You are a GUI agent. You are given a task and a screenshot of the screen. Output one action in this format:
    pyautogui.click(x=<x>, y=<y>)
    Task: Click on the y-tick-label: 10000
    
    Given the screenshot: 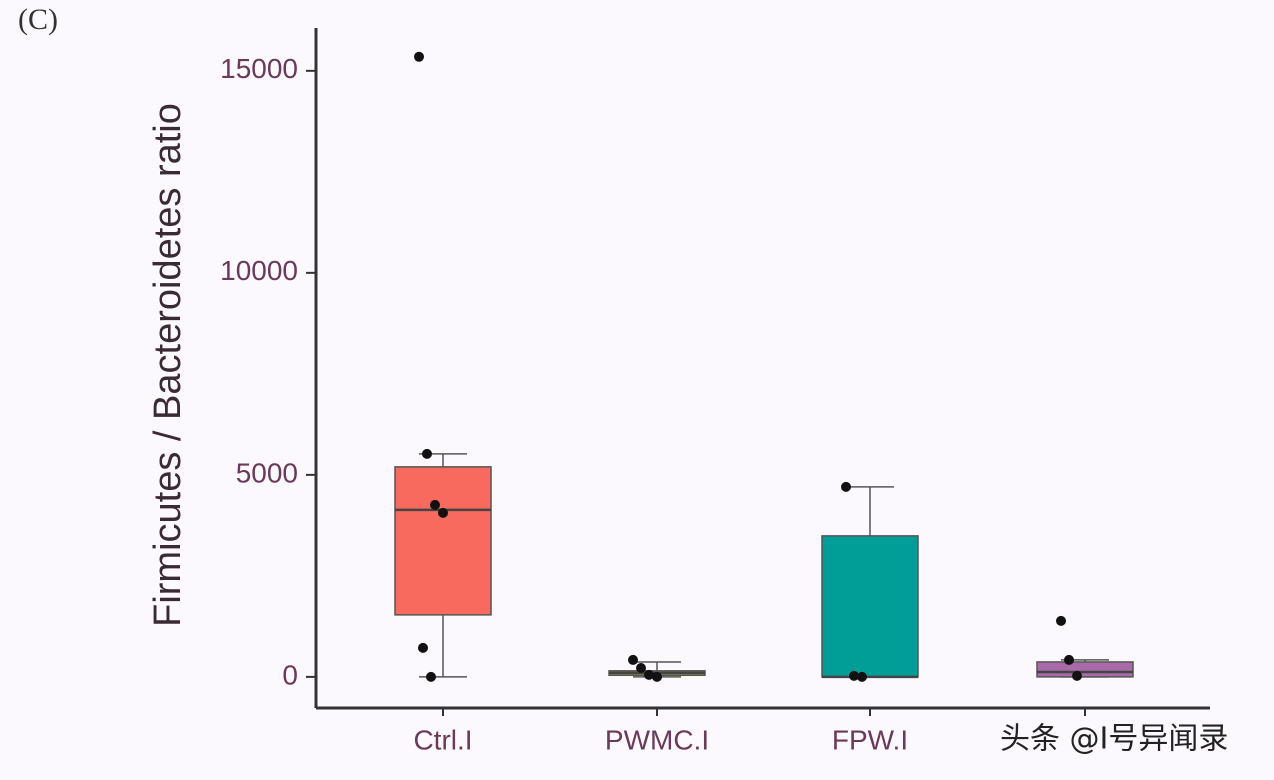 What is the action you would take?
    pyautogui.click(x=259, y=270)
    